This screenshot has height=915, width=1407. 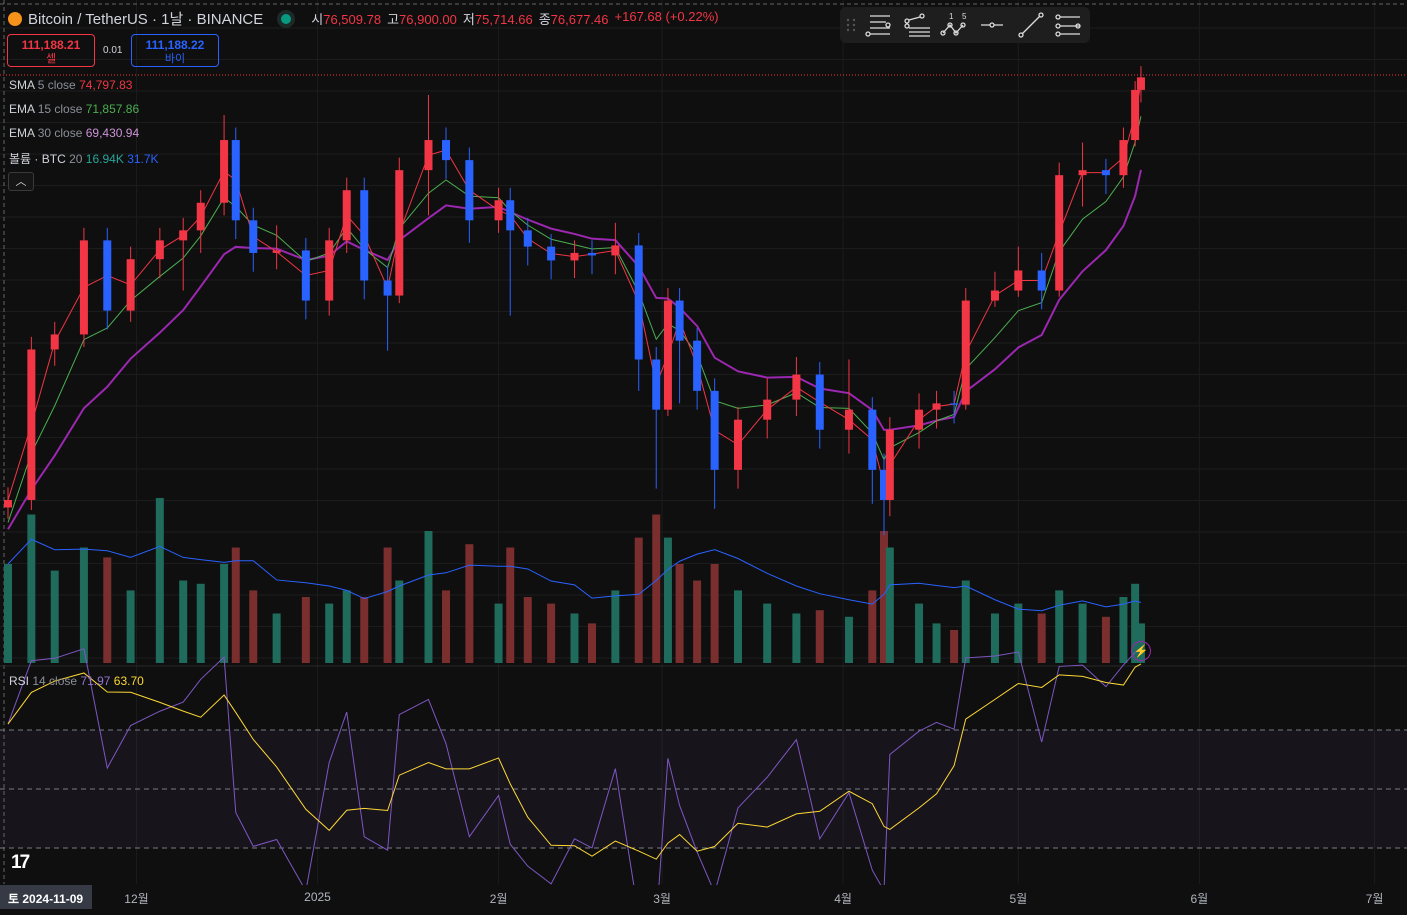 I want to click on fib-retracement-icon, so click(x=879, y=25).